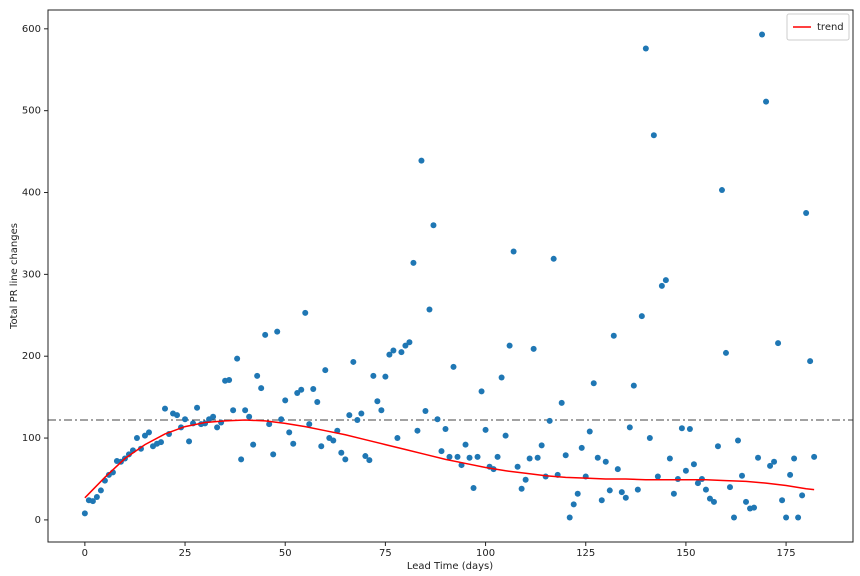 This screenshot has width=860, height=576. What do you see at coordinates (31, 356) in the screenshot?
I see `y-tick-label: 200` at bounding box center [31, 356].